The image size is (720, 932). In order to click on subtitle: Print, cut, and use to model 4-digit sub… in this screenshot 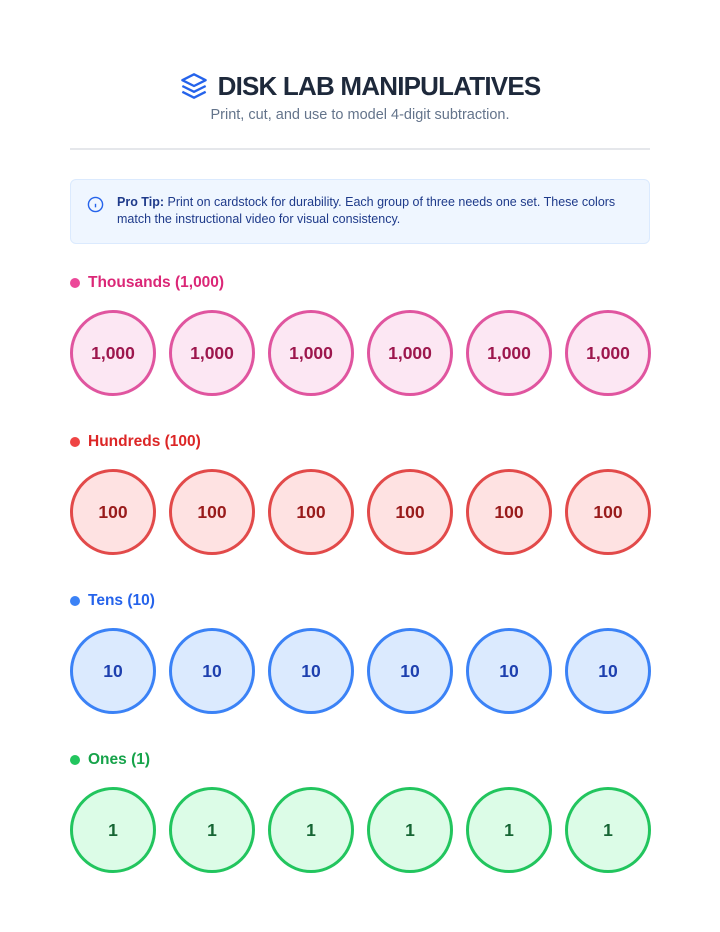, I will do `click(360, 115)`.